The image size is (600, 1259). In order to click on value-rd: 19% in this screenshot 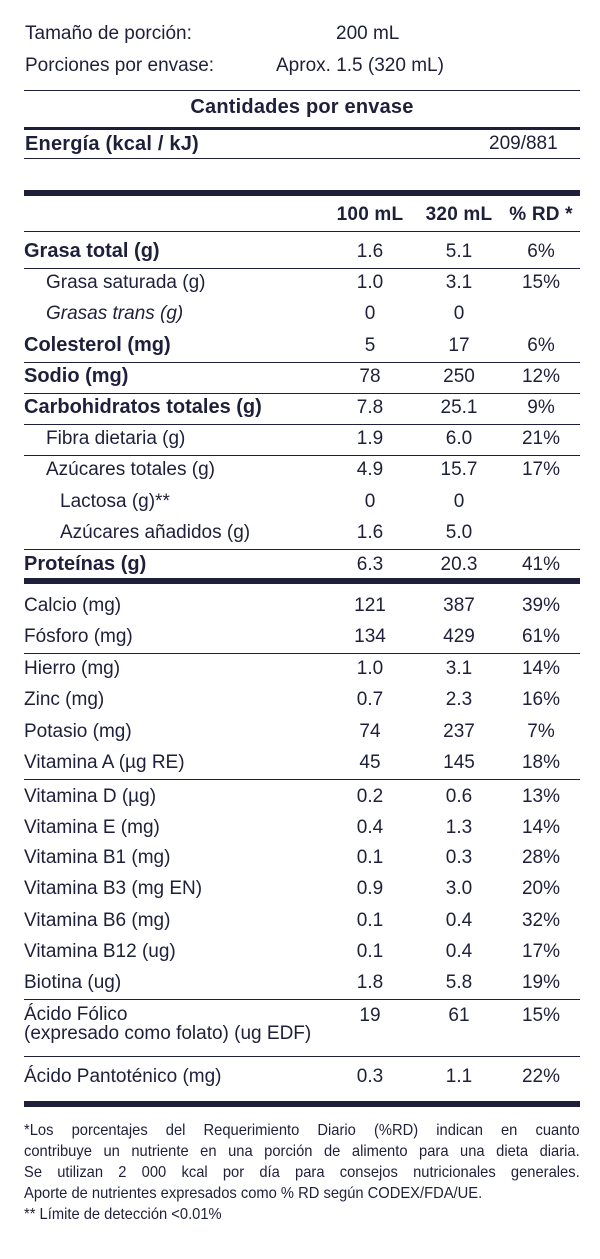, I will do `click(541, 982)`.